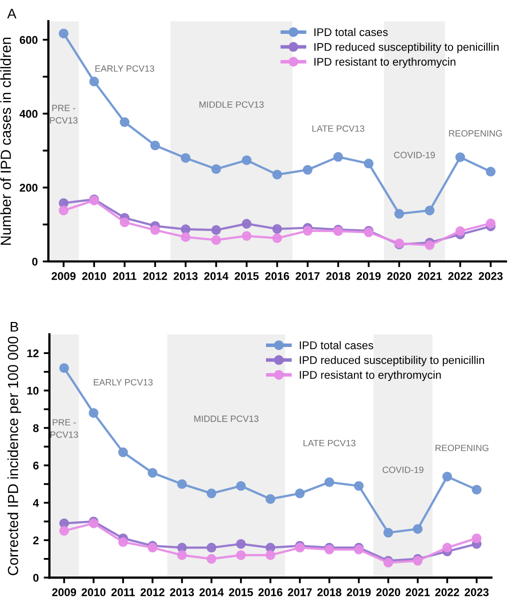  Describe the element at coordinates (29, 188) in the screenshot. I see `y-tick-label: 200` at that location.